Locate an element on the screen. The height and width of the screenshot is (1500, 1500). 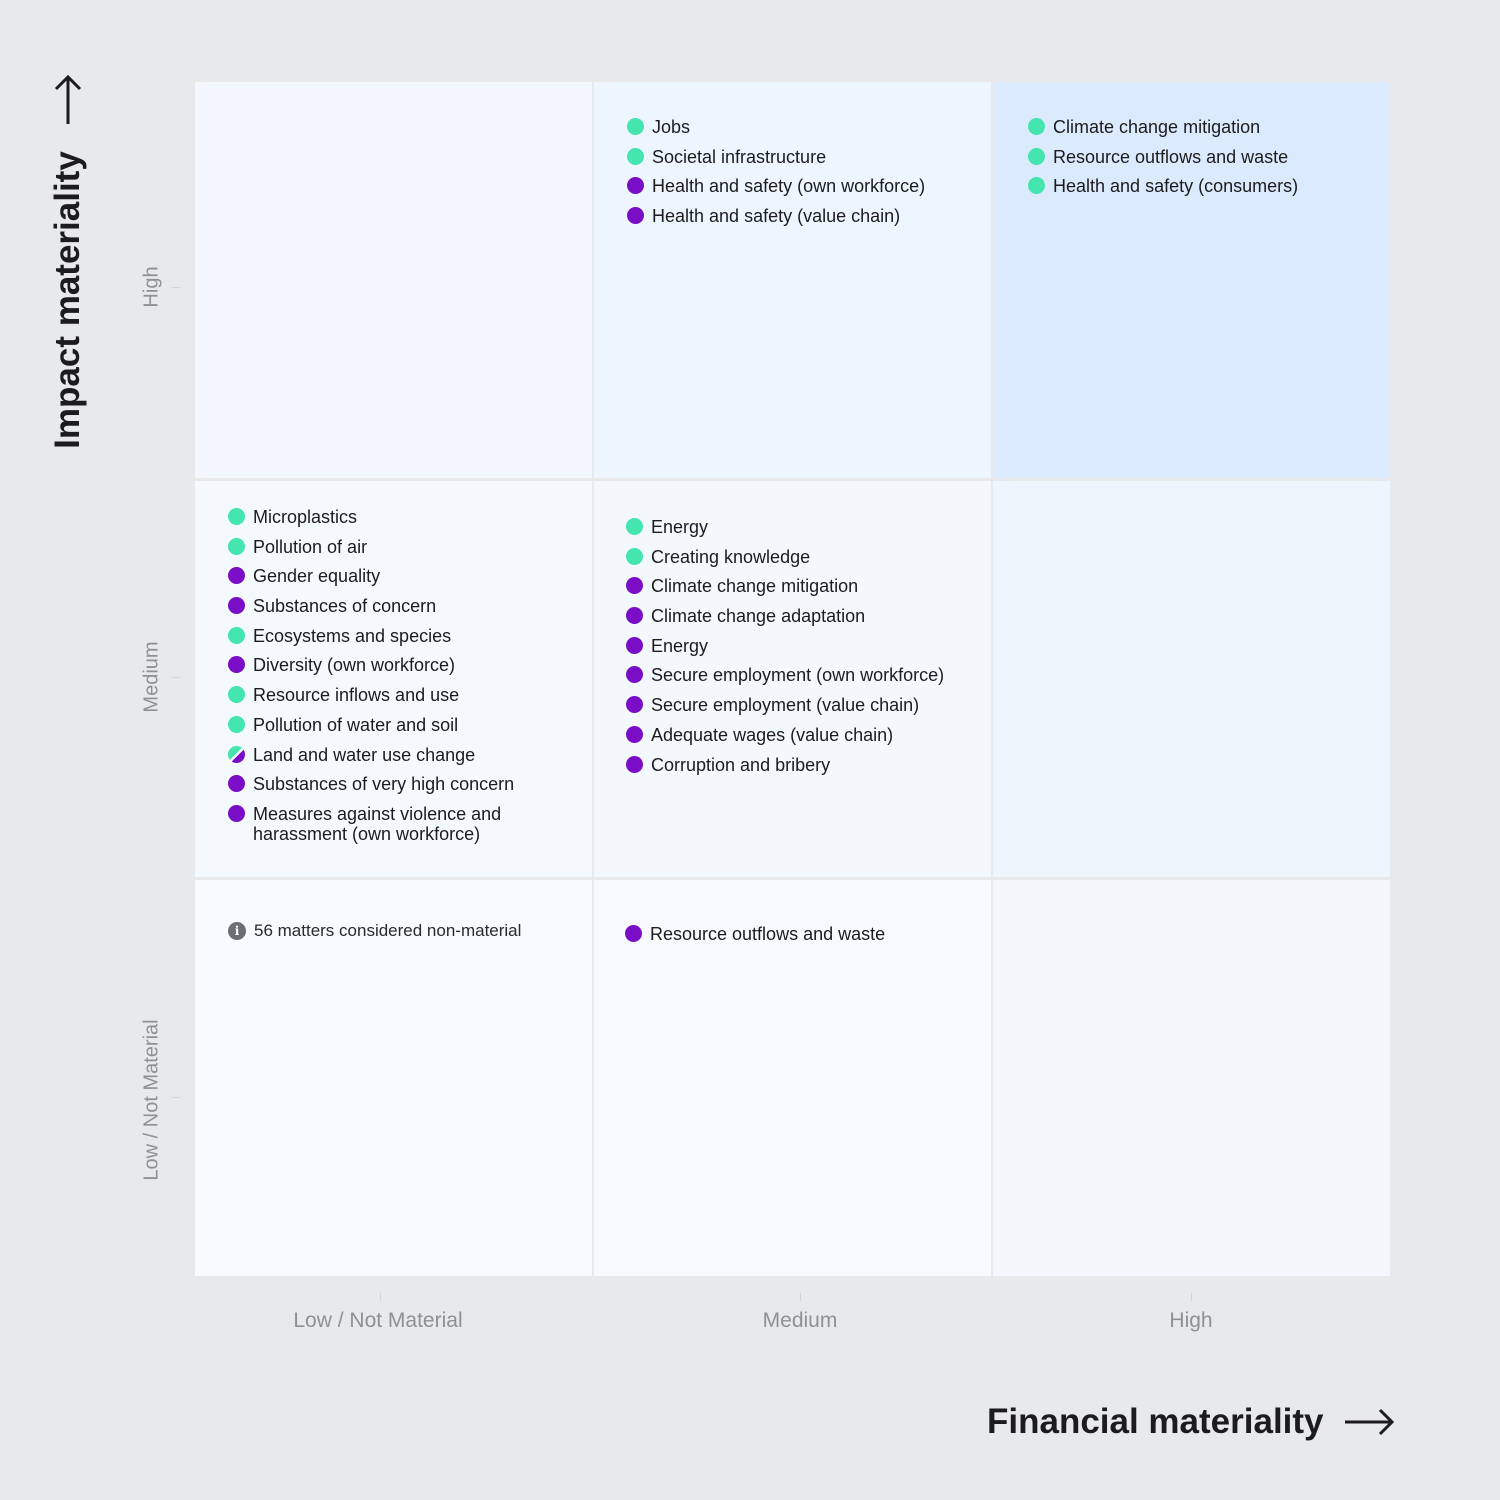
matter-item: Corruption and bribery is located at coordinates (785, 765).